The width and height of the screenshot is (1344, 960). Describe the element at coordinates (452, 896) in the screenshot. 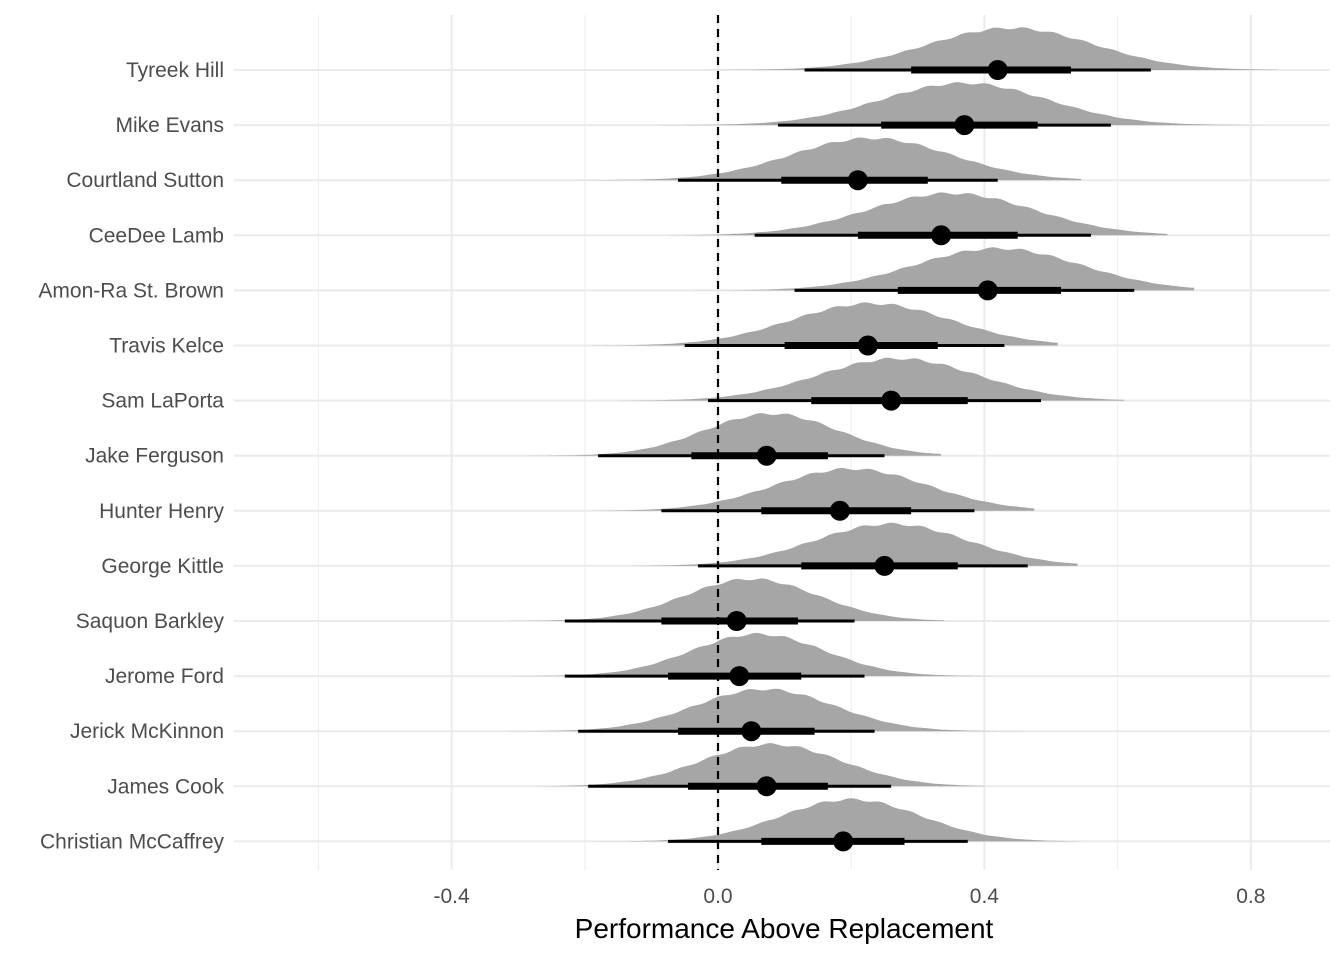

I see `x-tick-label: -0.4` at that location.